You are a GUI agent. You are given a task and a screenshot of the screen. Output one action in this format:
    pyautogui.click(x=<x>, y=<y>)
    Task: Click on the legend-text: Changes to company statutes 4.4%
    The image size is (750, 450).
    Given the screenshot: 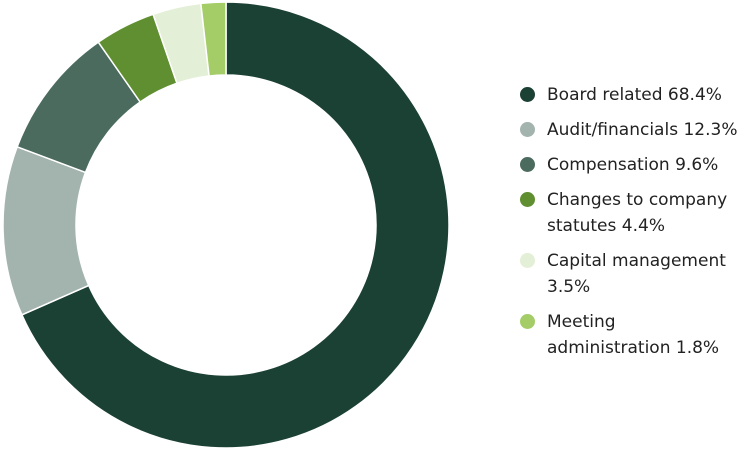 What is the action you would take?
    pyautogui.click(x=644, y=213)
    